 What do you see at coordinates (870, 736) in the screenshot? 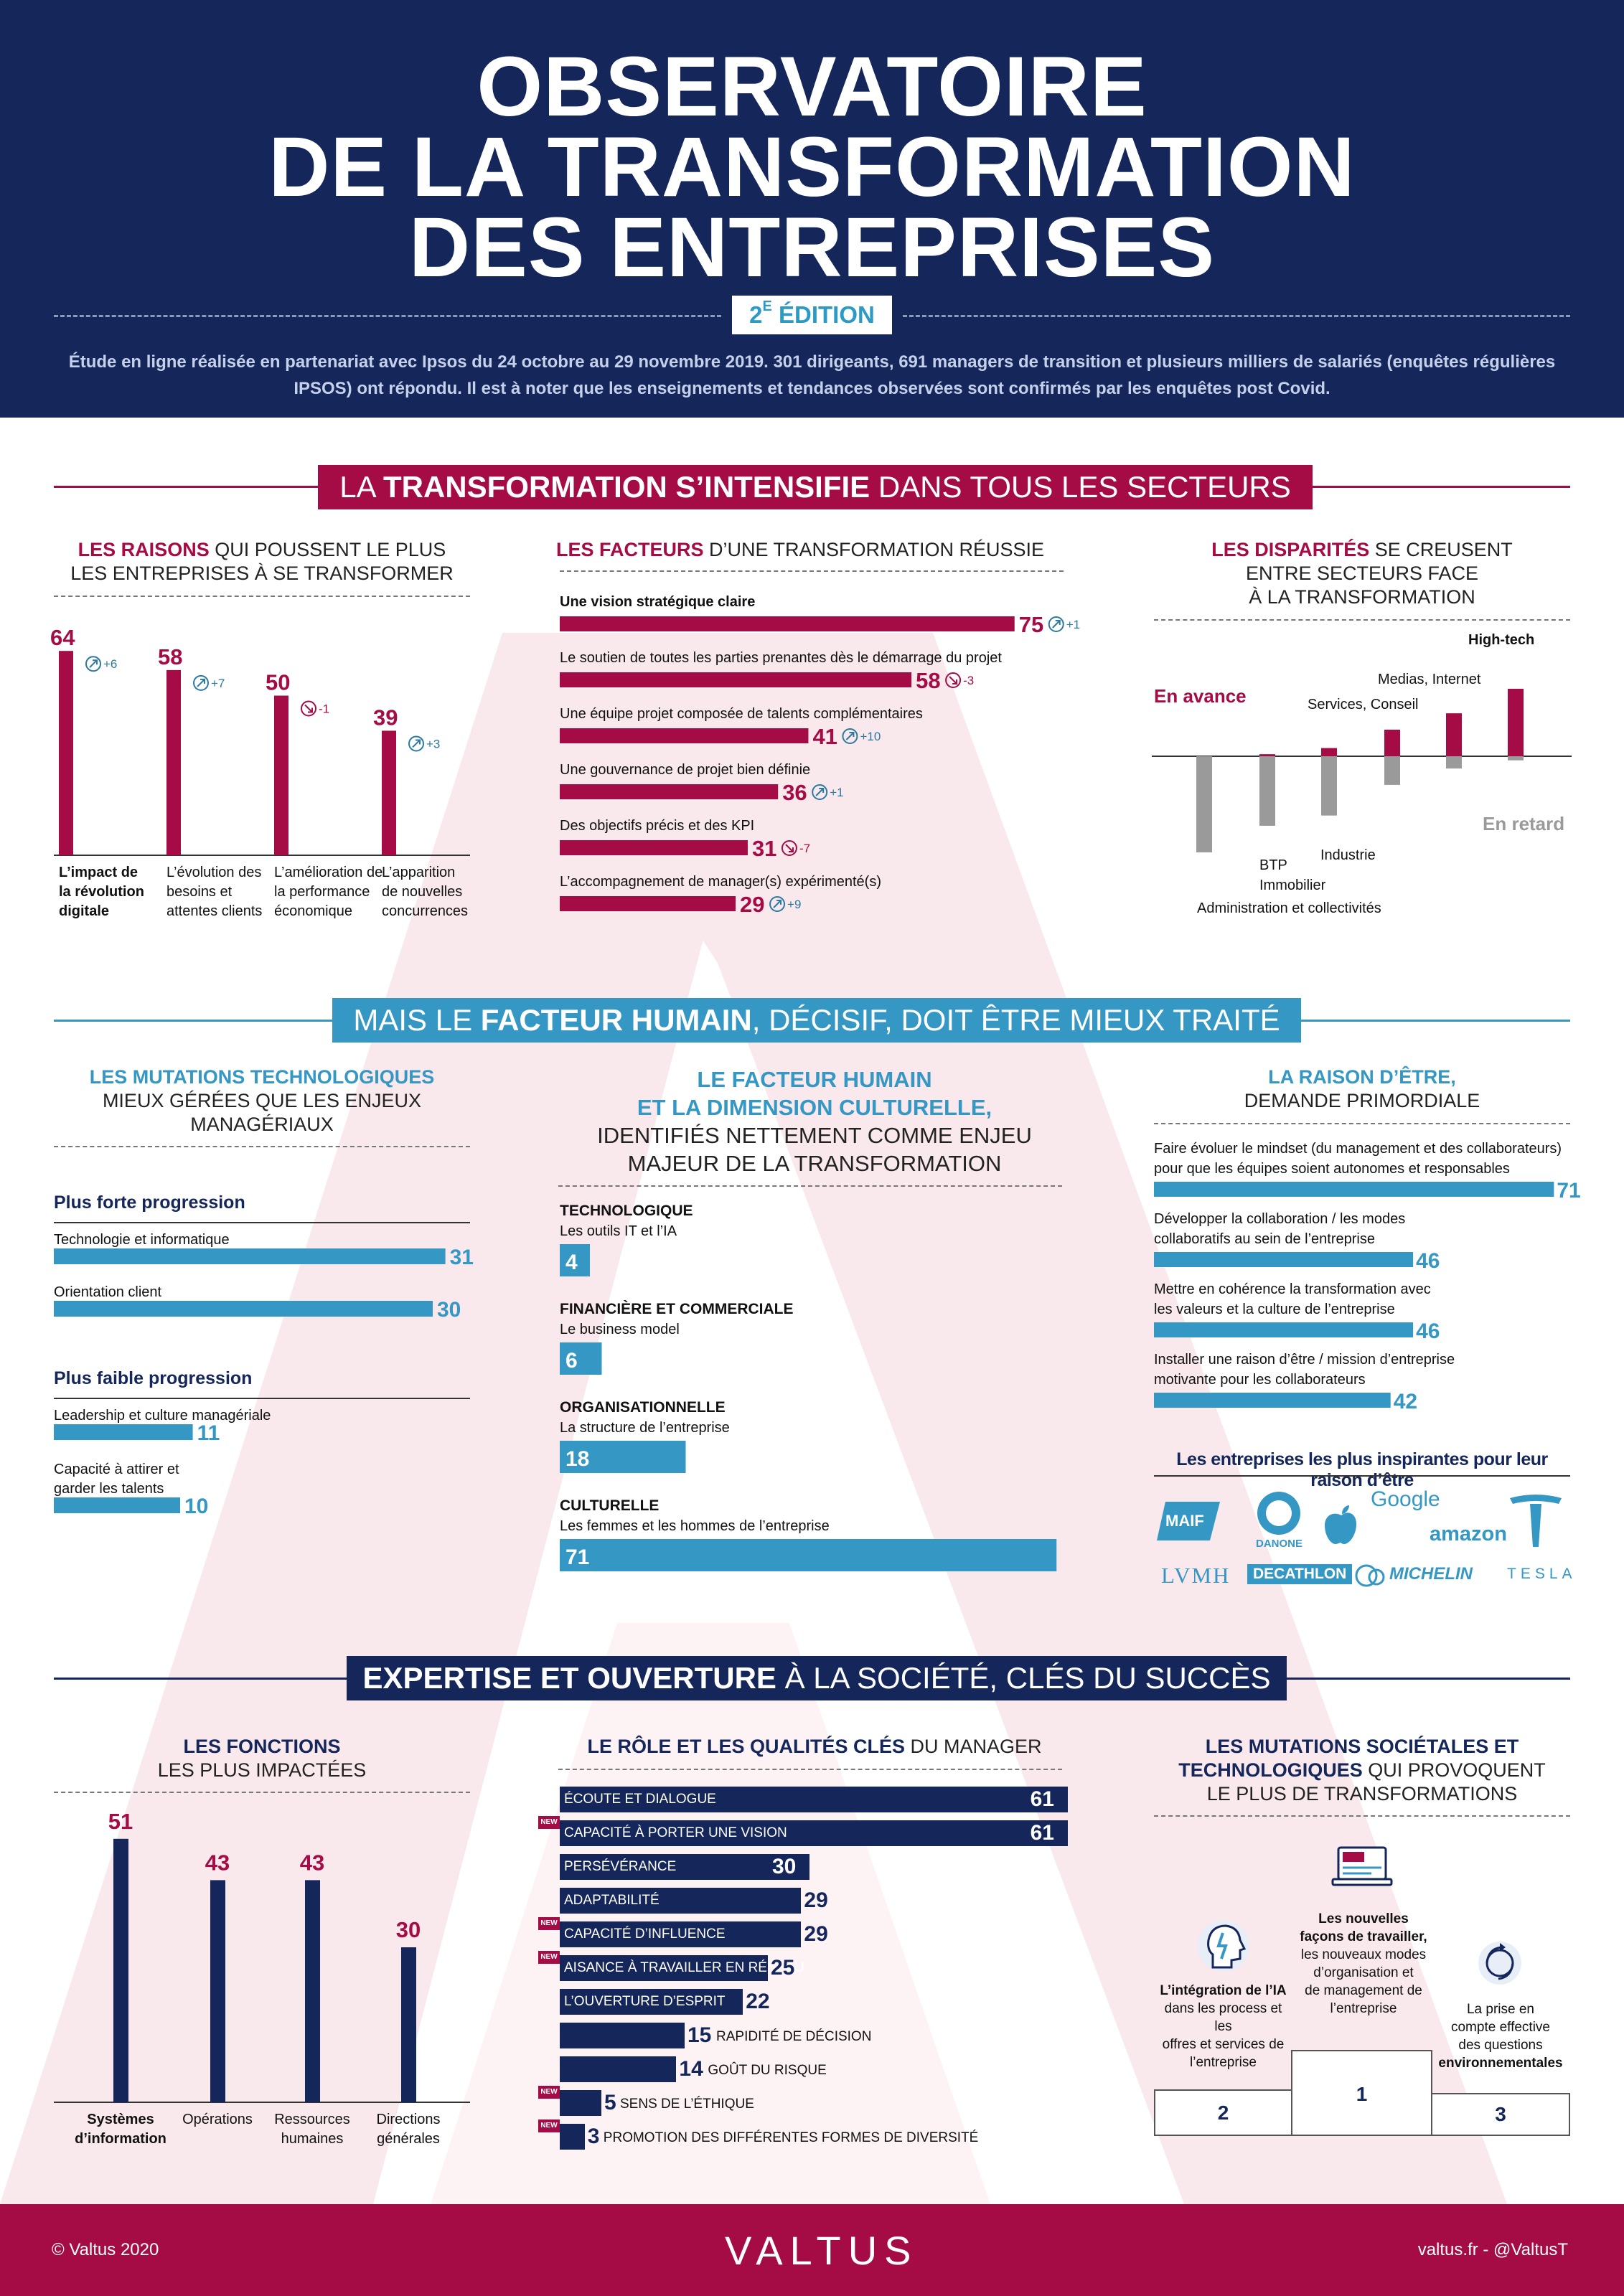
I see `facteurs-trend-2-change: +10` at bounding box center [870, 736].